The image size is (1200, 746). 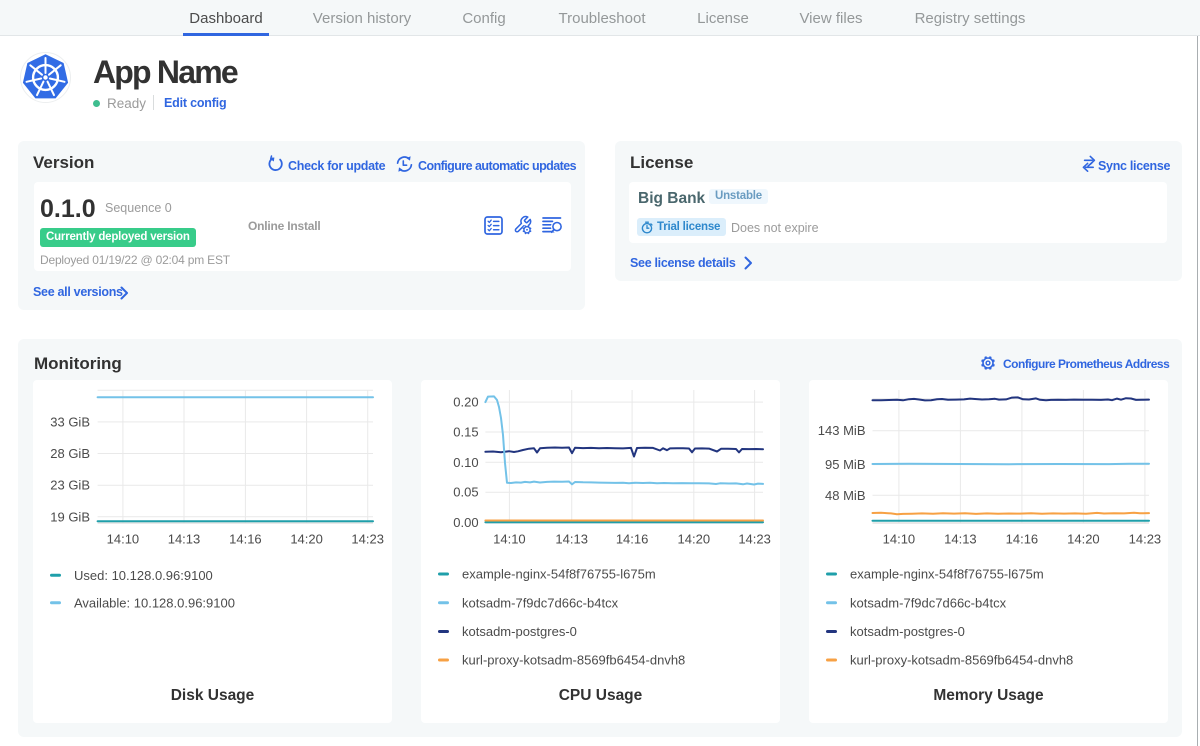 I want to click on svg-text: 0.15, so click(x=465, y=432).